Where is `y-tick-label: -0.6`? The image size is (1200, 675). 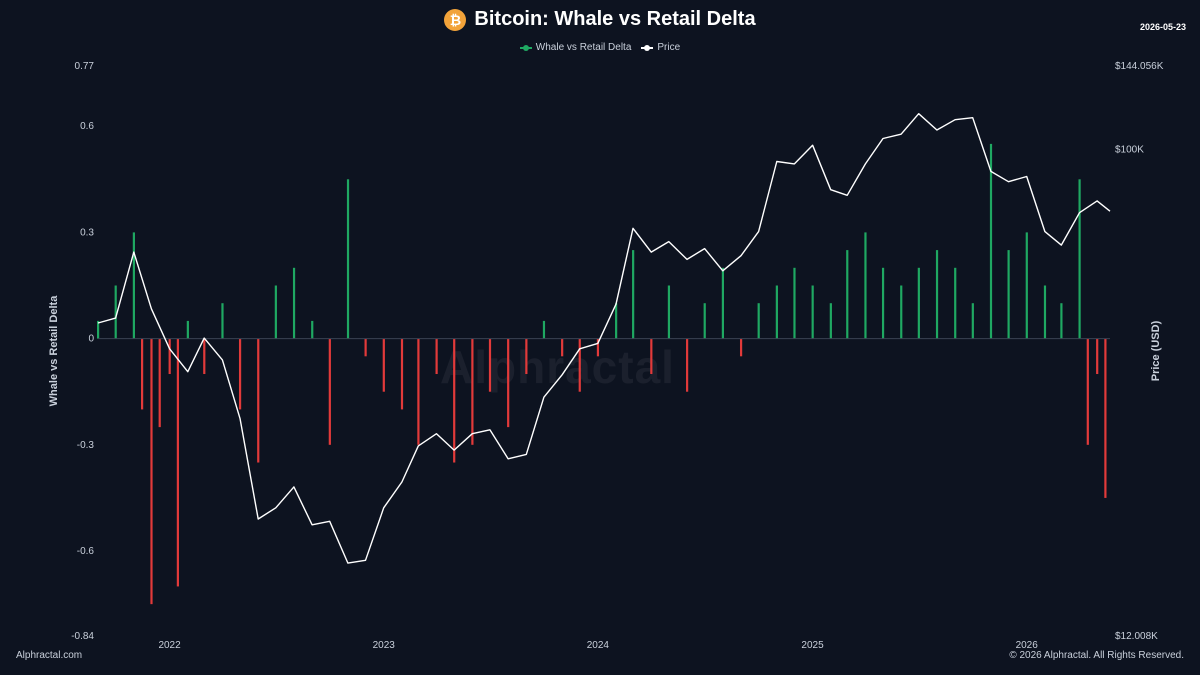 y-tick-label: -0.6 is located at coordinates (86, 551).